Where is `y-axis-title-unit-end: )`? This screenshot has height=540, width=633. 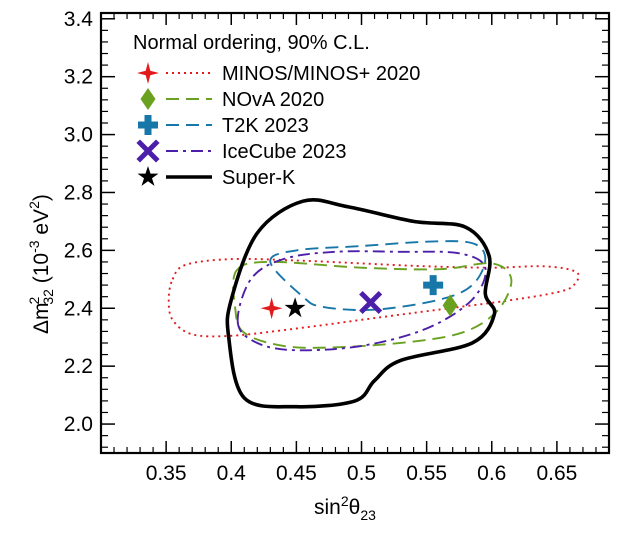
y-axis-title-unit-end: ) is located at coordinates (41, 197).